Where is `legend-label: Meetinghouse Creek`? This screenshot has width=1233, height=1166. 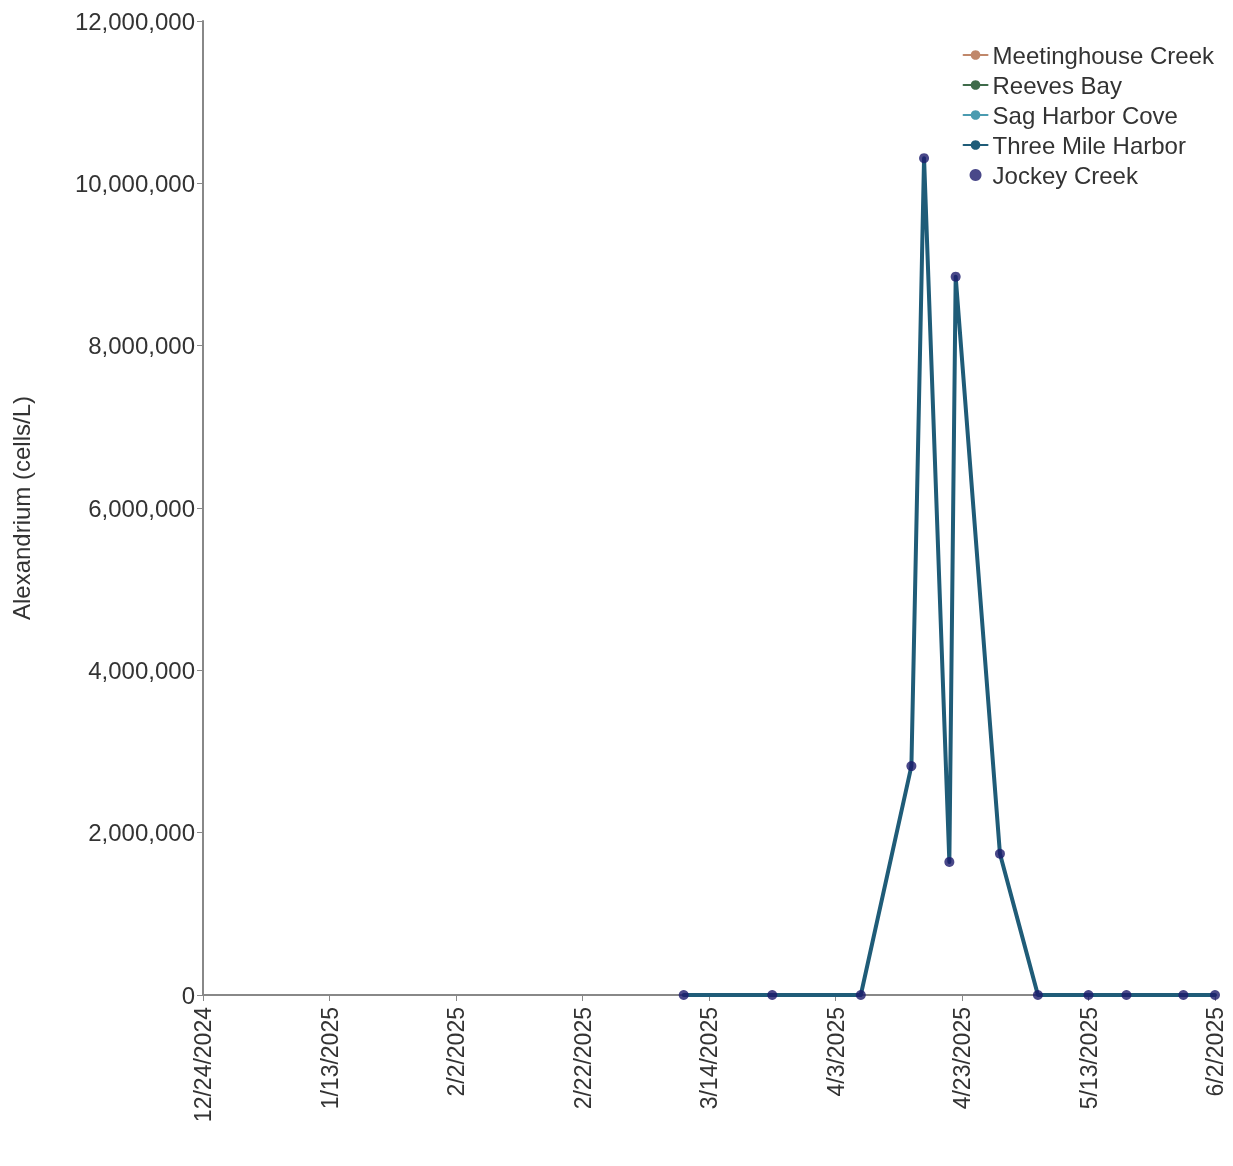 legend-label: Meetinghouse Creek is located at coordinates (1103, 55).